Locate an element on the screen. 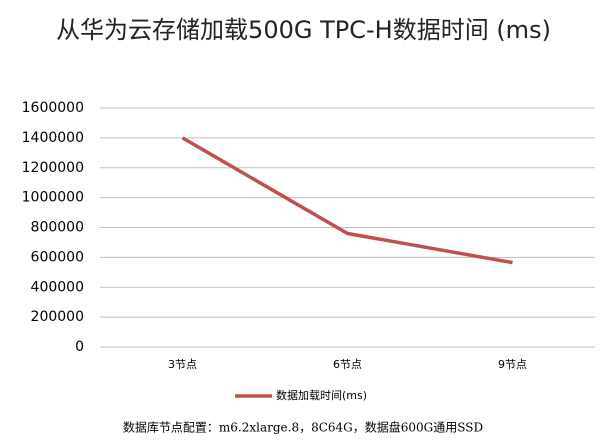 The height and width of the screenshot is (447, 607). chart-title: 从华为云存储加载500G TPC-H数据时间 (ms) is located at coordinates (303, 30).